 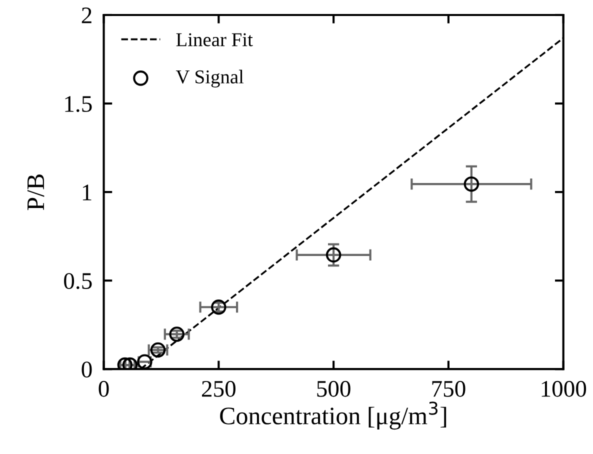 What do you see at coordinates (449, 388) in the screenshot?
I see `x-tick-label: 750` at bounding box center [449, 388].